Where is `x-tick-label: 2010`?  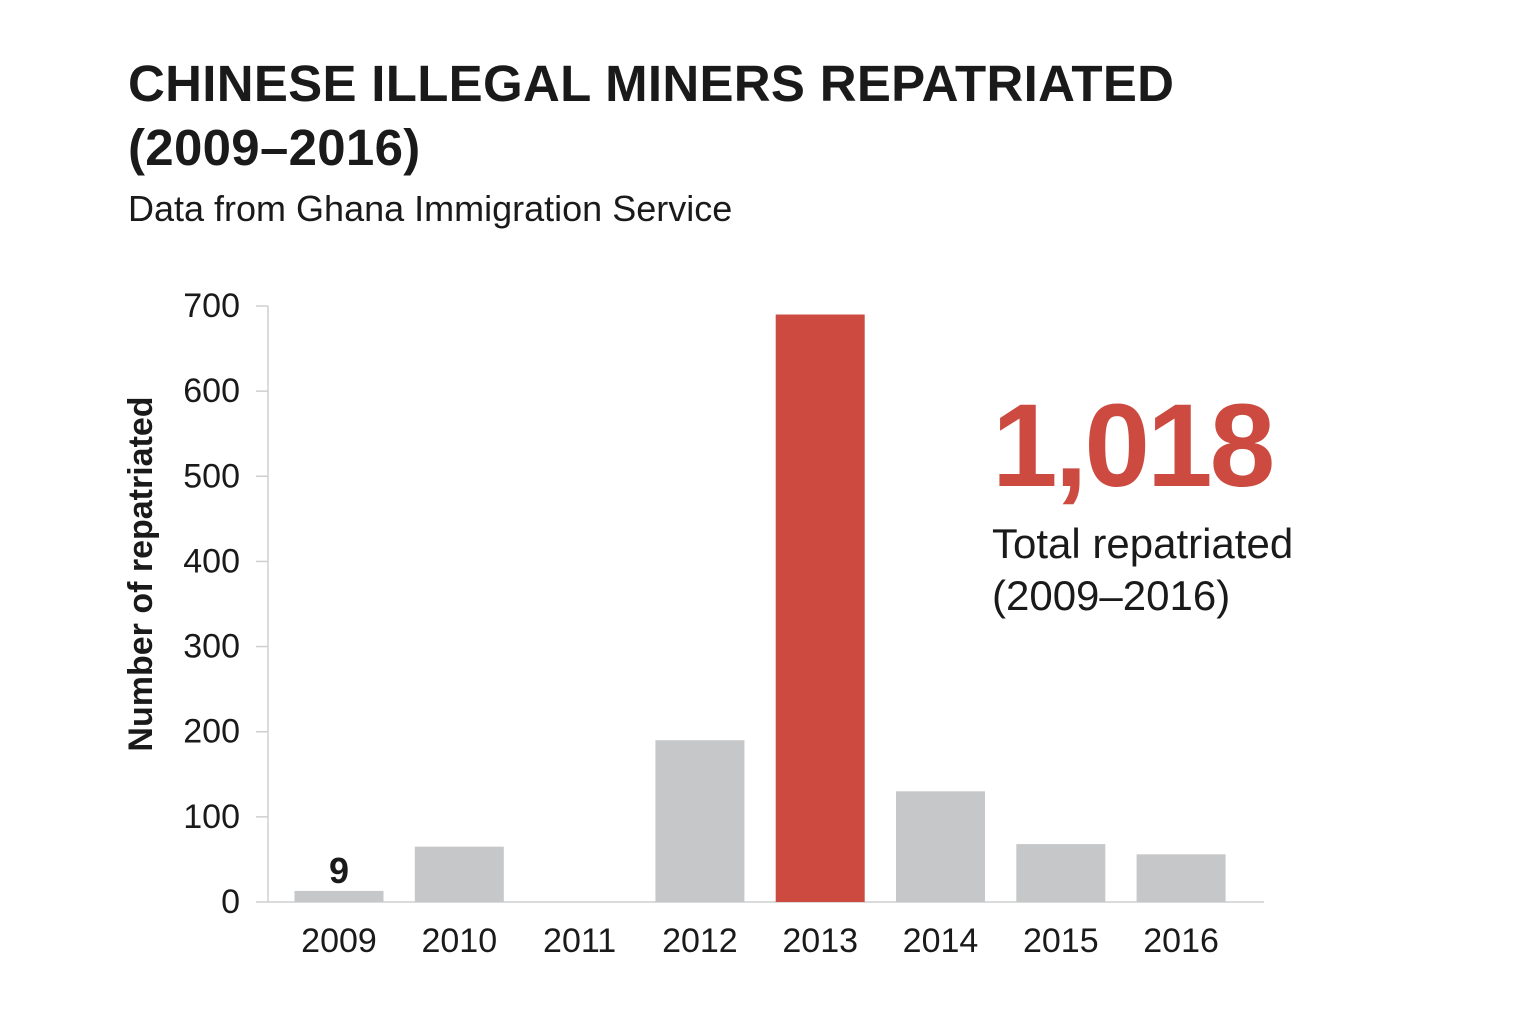 x-tick-label: 2010 is located at coordinates (459, 941).